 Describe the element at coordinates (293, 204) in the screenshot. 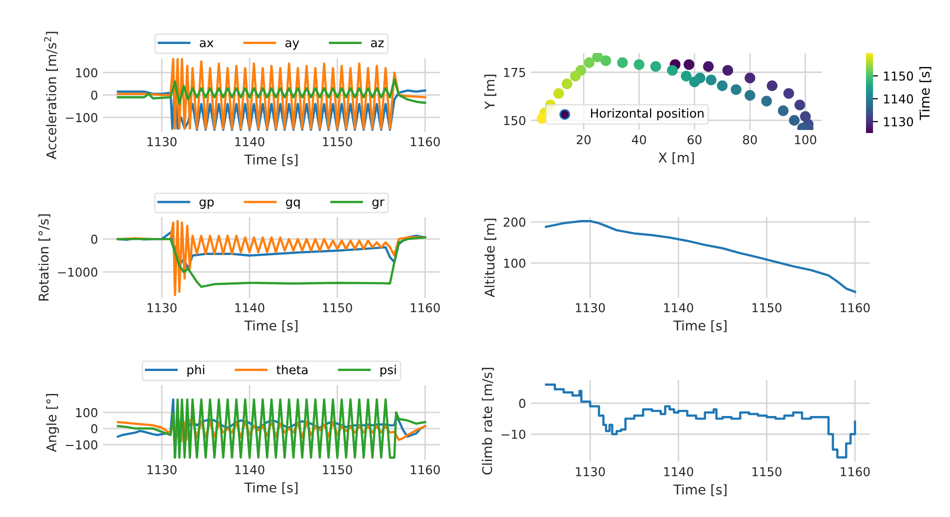

I see `legend-label: gq` at that location.